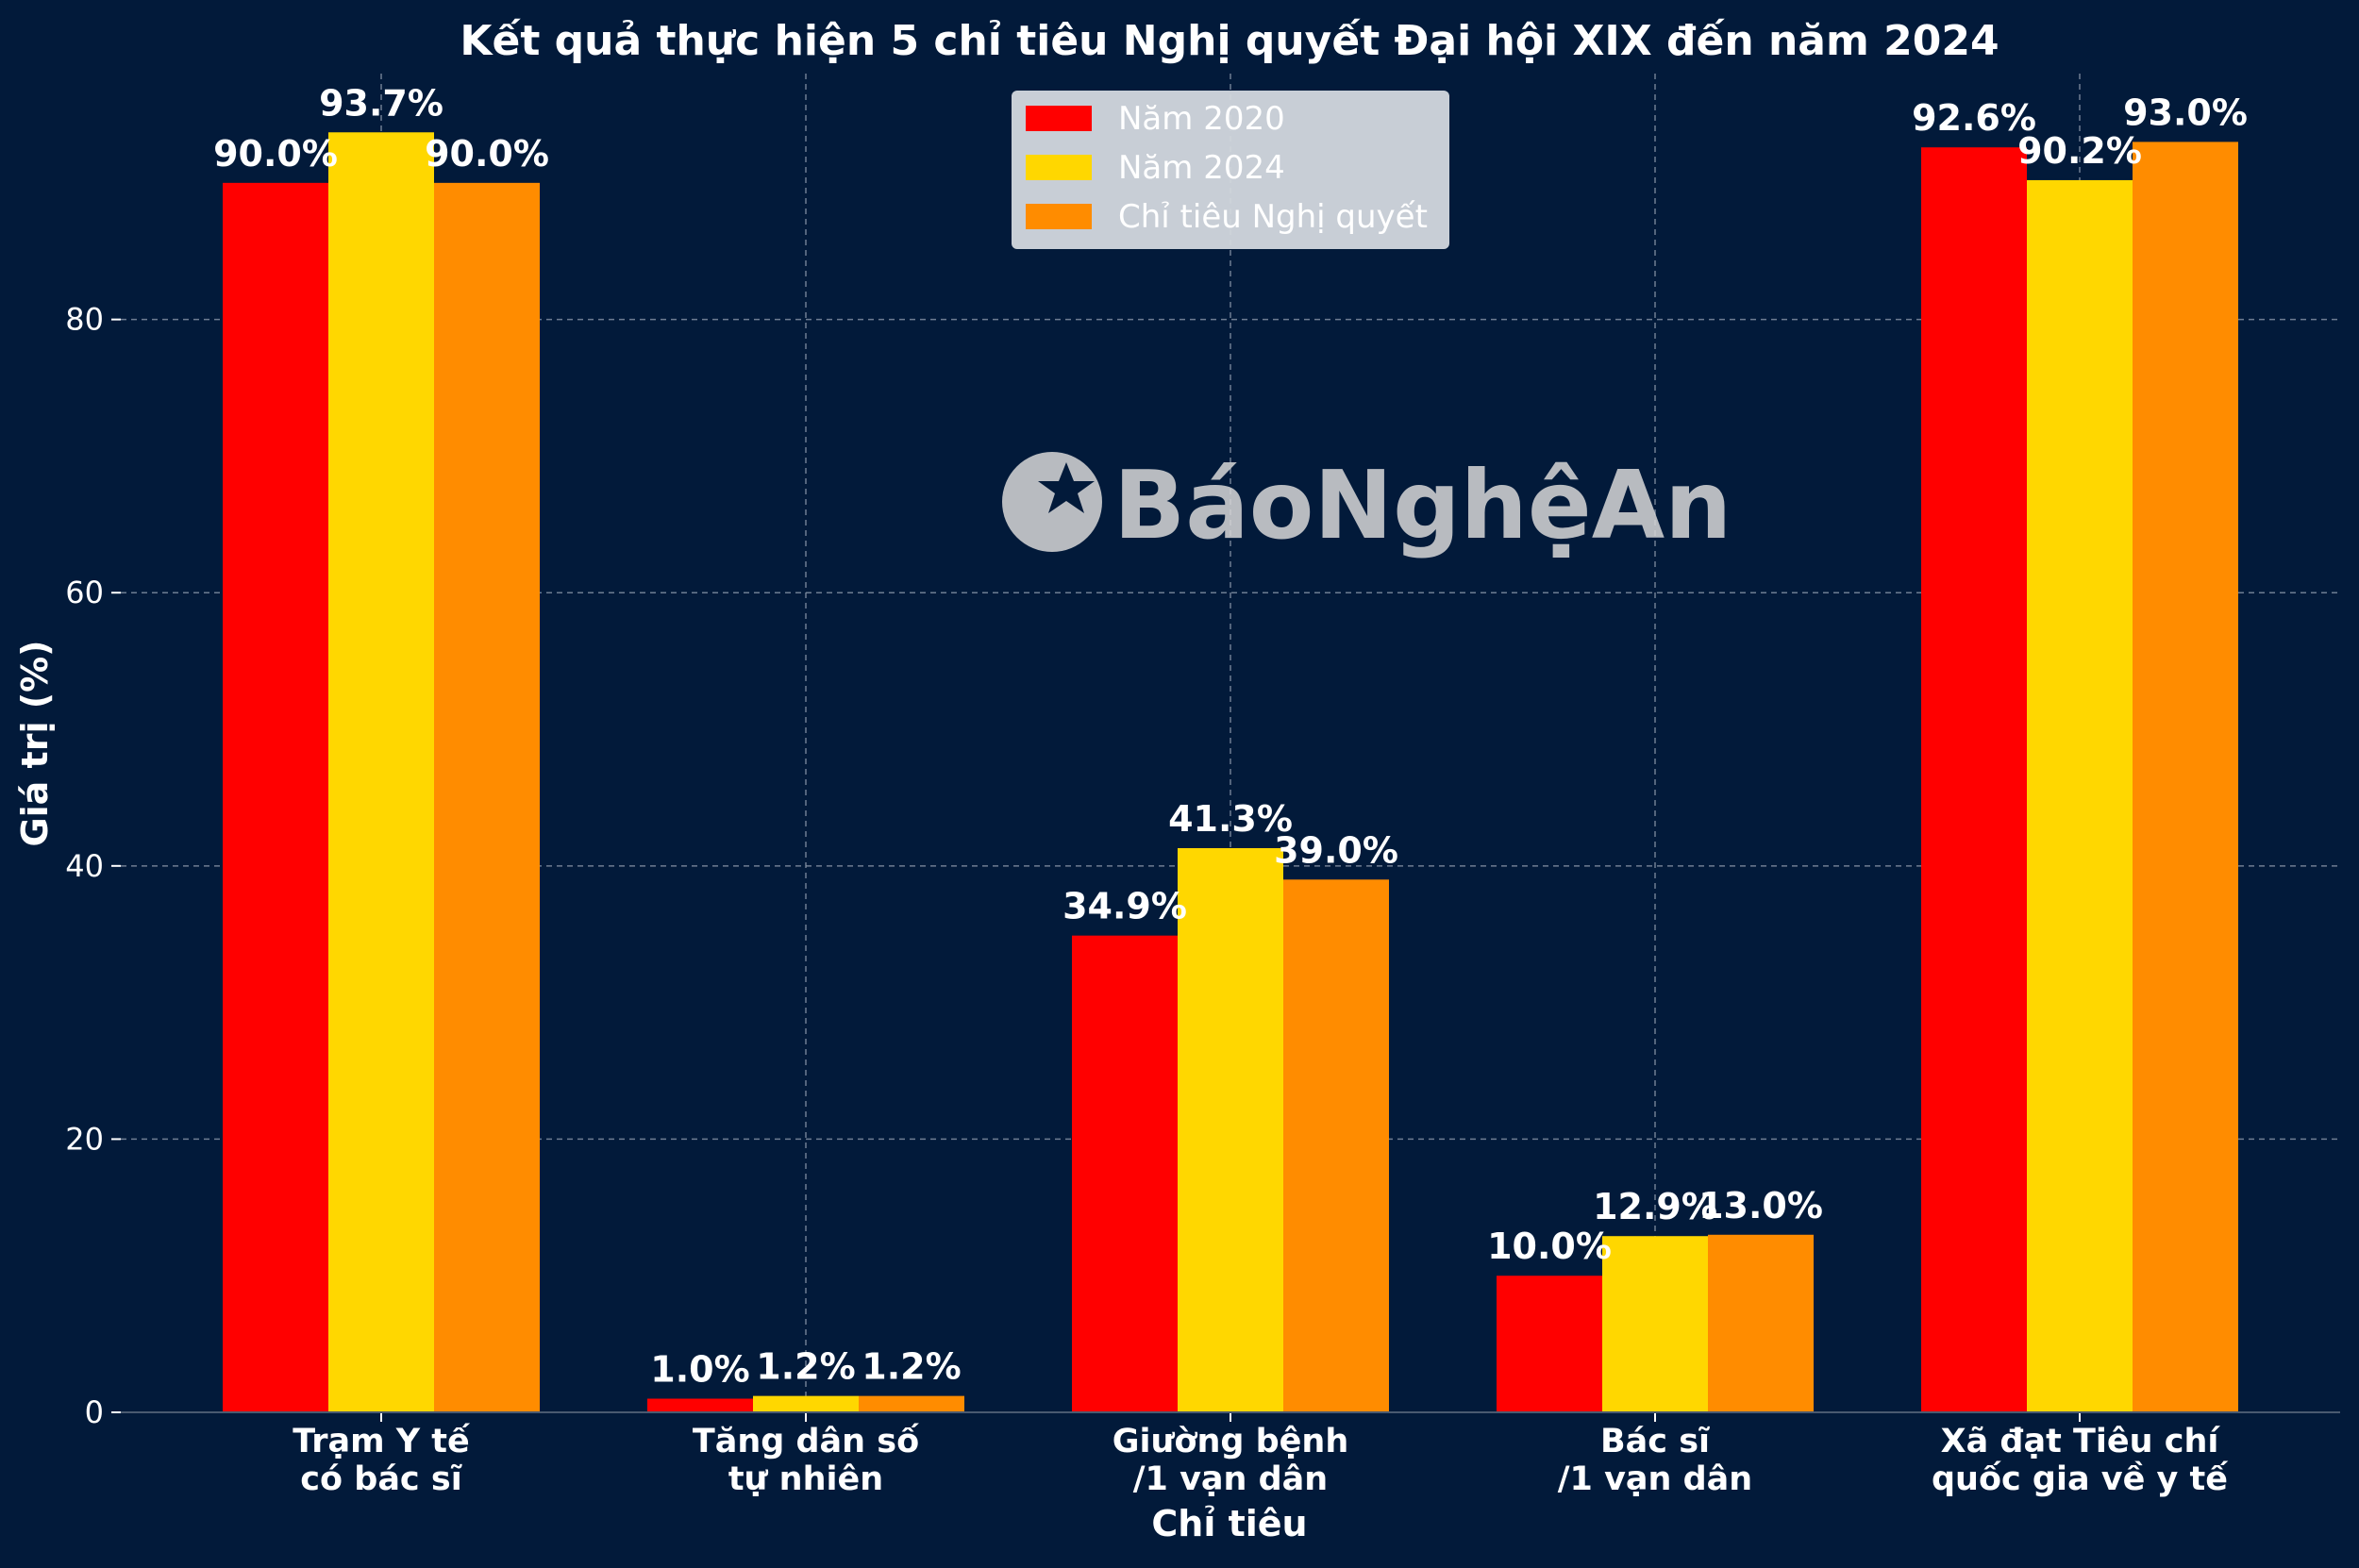 The height and width of the screenshot is (1568, 2359). I want to click on watermark-logo: BáoNghệAn, so click(1367, 505).